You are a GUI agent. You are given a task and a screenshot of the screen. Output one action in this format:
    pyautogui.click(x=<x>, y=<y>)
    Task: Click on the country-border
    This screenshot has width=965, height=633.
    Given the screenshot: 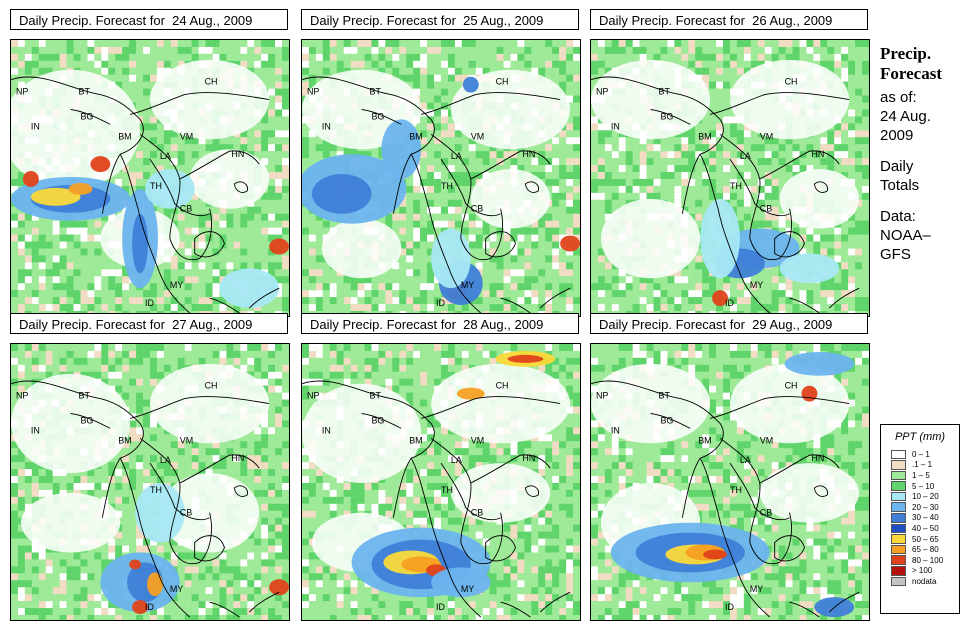 What is the action you would take?
    pyautogui.click(x=381, y=117)
    